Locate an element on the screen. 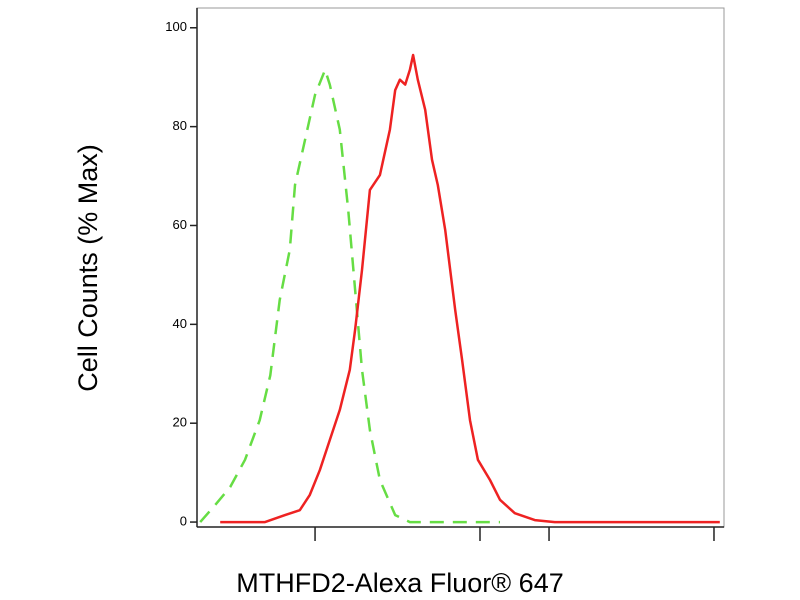  y-tick-label: 0 is located at coordinates (183, 520).